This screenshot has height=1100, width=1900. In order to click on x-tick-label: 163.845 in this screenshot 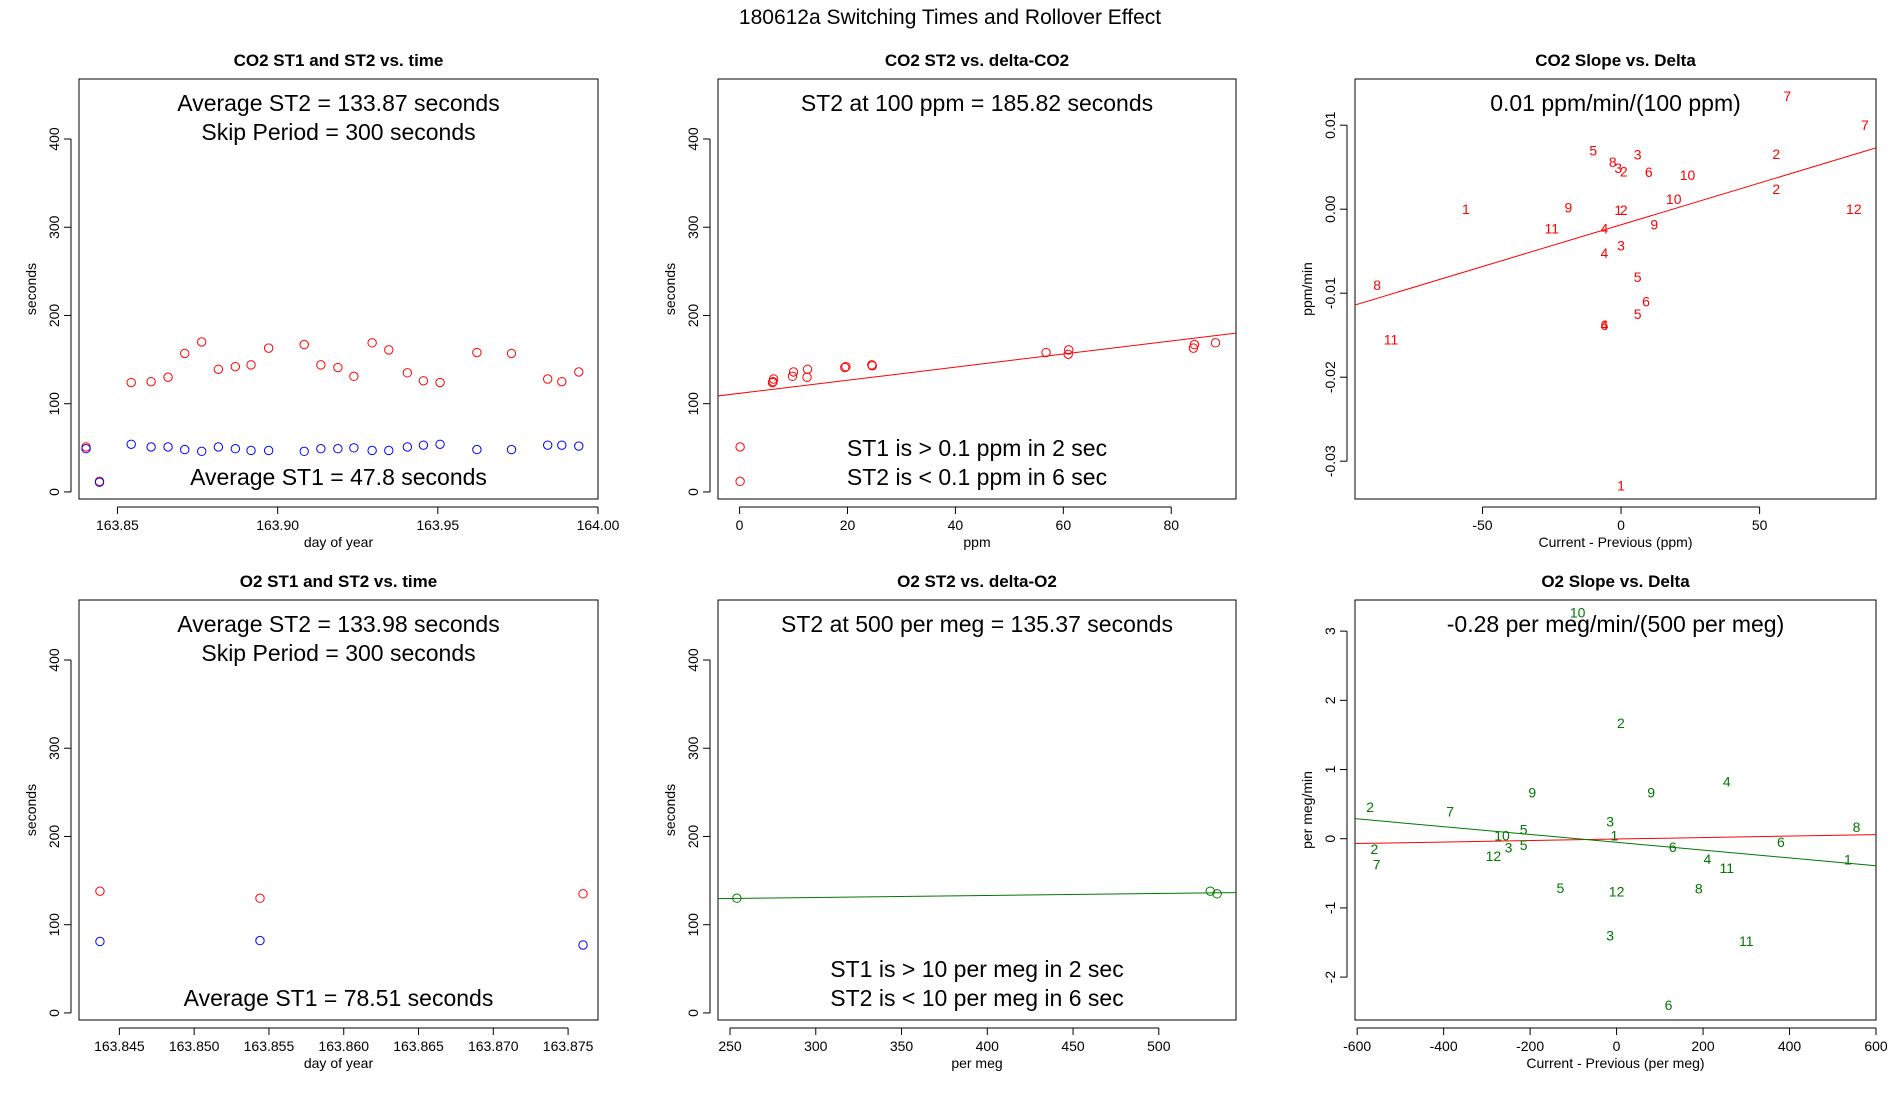, I will do `click(119, 1046)`.